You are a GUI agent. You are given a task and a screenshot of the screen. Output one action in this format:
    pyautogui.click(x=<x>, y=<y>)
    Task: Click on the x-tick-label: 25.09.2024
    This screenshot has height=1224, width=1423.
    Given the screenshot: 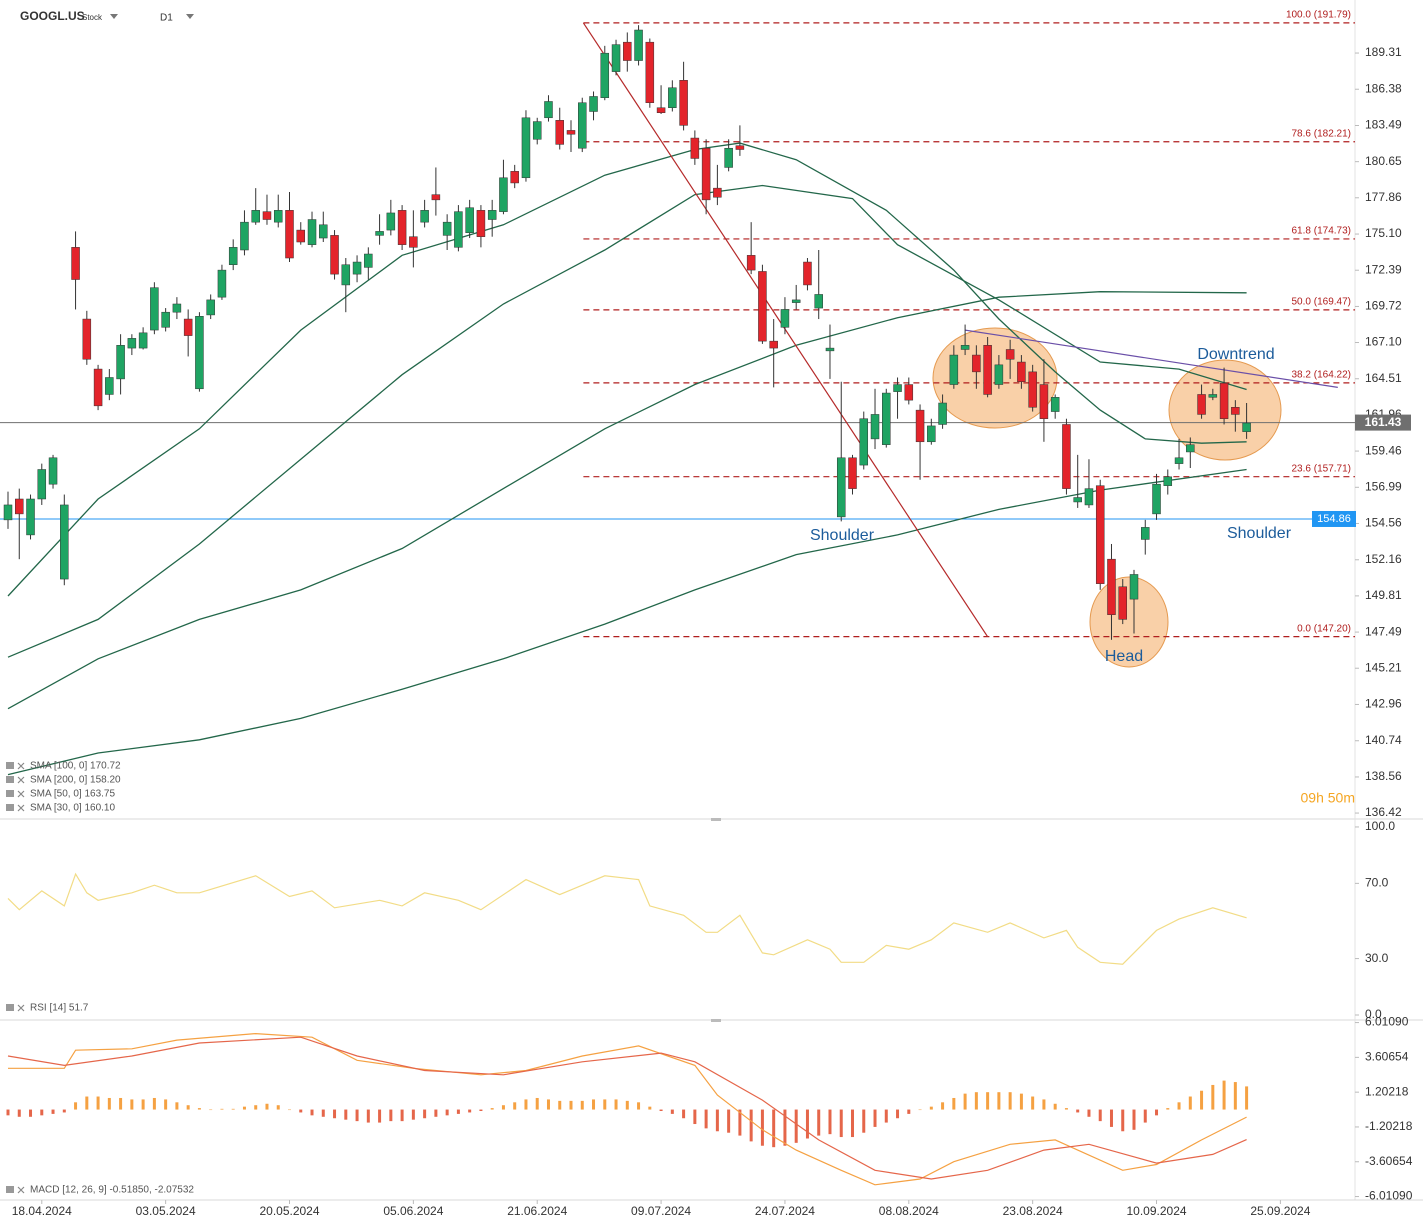 What is the action you would take?
    pyautogui.click(x=1280, y=1211)
    